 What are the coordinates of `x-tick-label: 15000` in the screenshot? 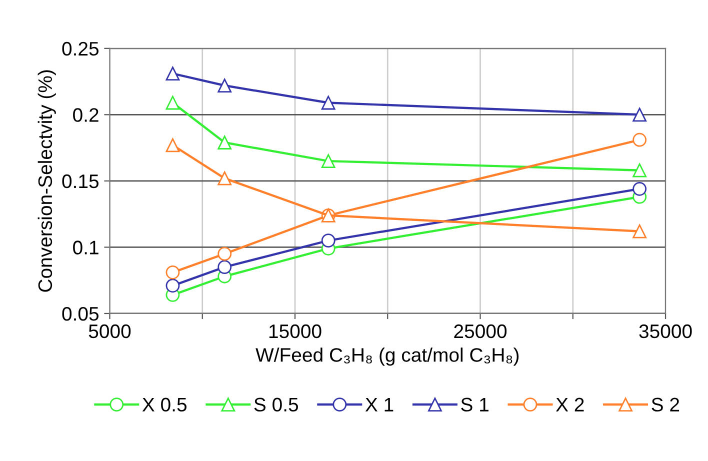 It's located at (295, 331).